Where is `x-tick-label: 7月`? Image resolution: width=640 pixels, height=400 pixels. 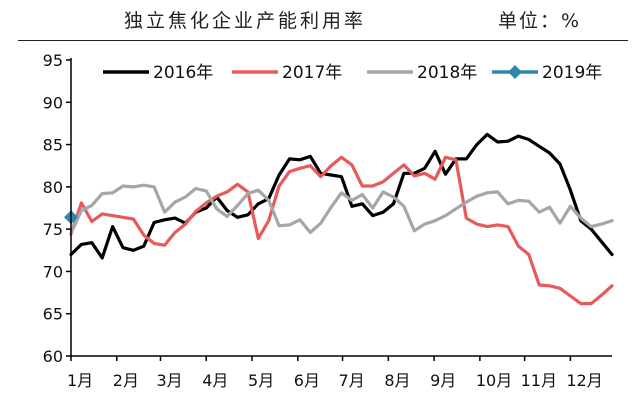 x-tick-label: 7月 is located at coordinates (352, 380).